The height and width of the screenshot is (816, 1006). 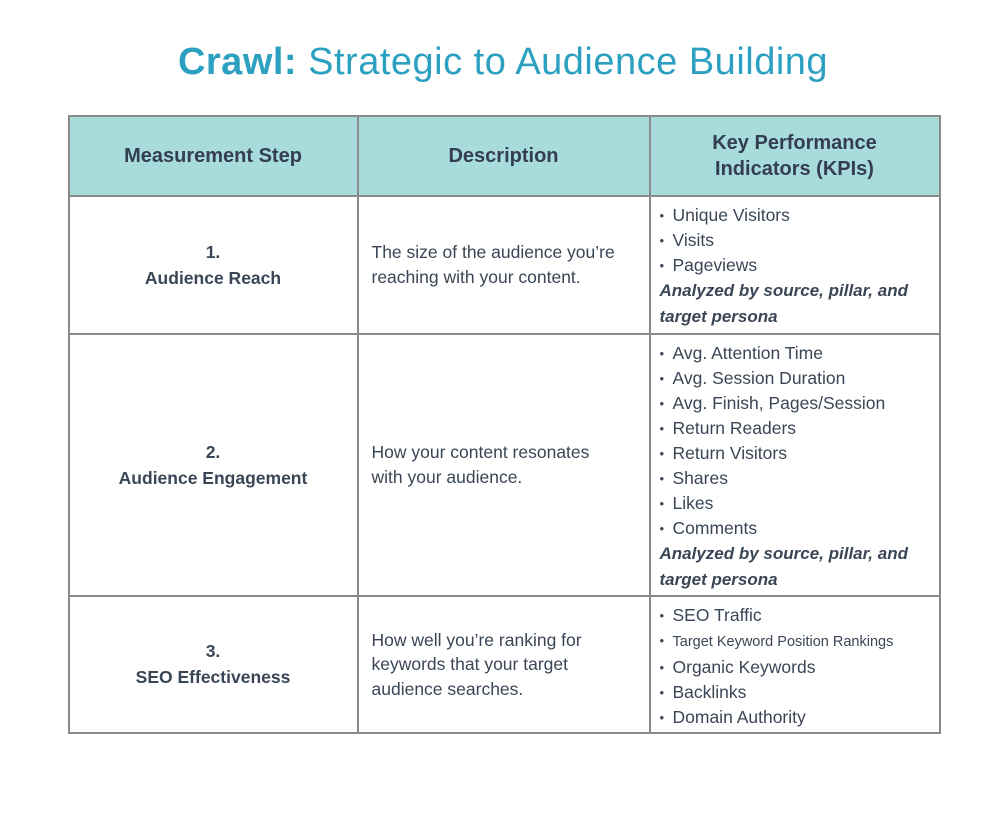 I want to click on kpi-item: • Comments, so click(x=796, y=528).